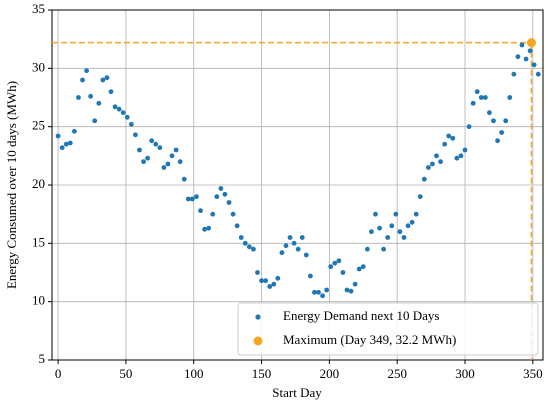 The image size is (550, 405). I want to click on legend-box, so click(388, 329).